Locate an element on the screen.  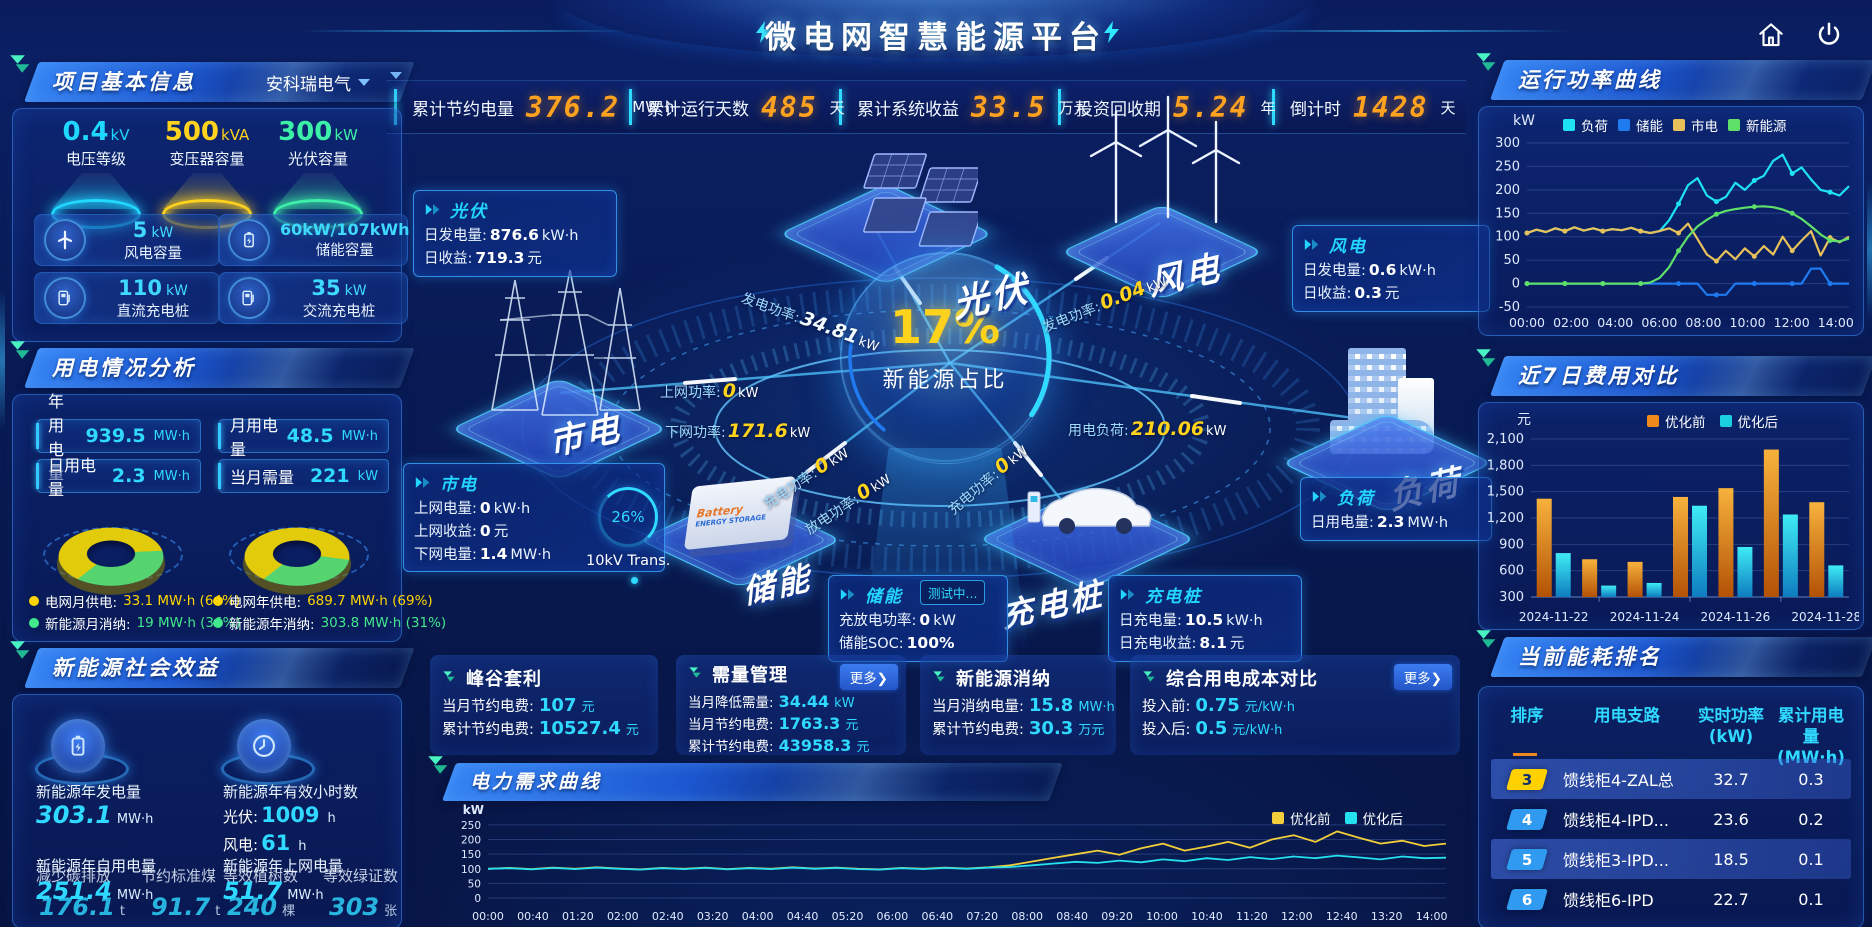
value-year-generation: 303.1 MW·h is located at coordinates (95, 815).